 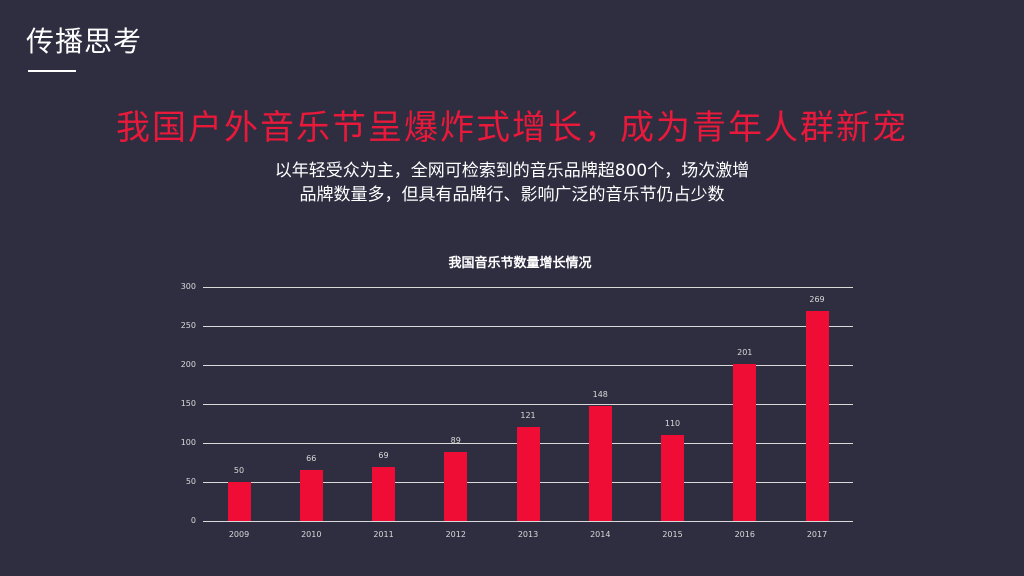 I want to click on bar-value-label: 69, so click(x=383, y=456).